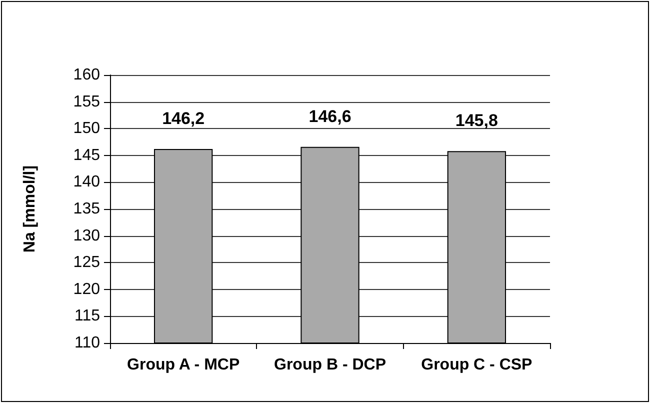 The height and width of the screenshot is (403, 650). Describe the element at coordinates (86, 263) in the screenshot. I see `y-tick-label: 125` at that location.